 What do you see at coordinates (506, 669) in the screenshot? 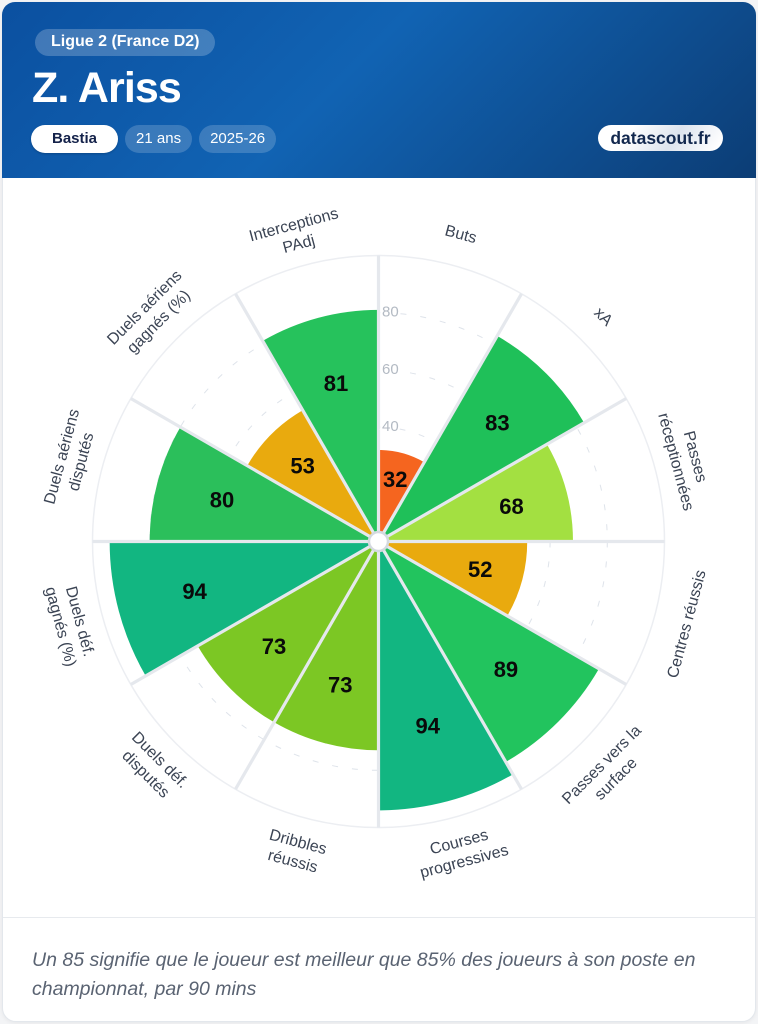
I see `svg-text: 89` at bounding box center [506, 669].